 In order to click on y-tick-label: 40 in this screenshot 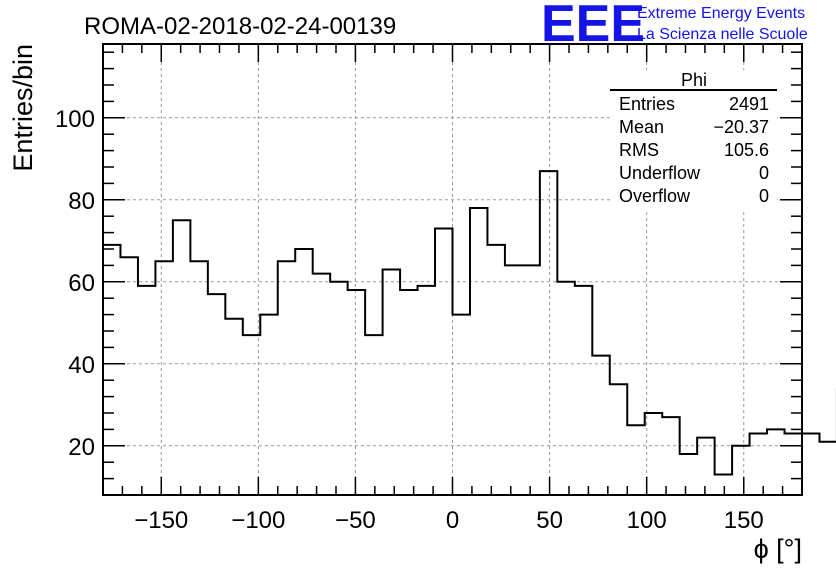, I will do `click(81, 365)`.